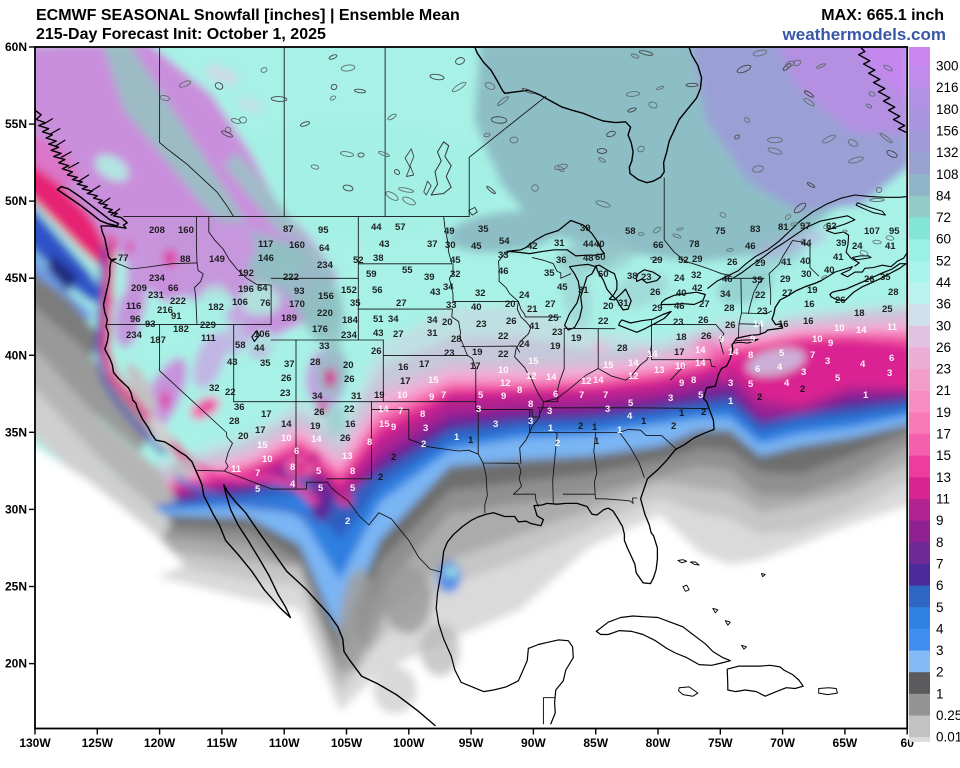  I want to click on svg-text: 100W, so click(409, 743).